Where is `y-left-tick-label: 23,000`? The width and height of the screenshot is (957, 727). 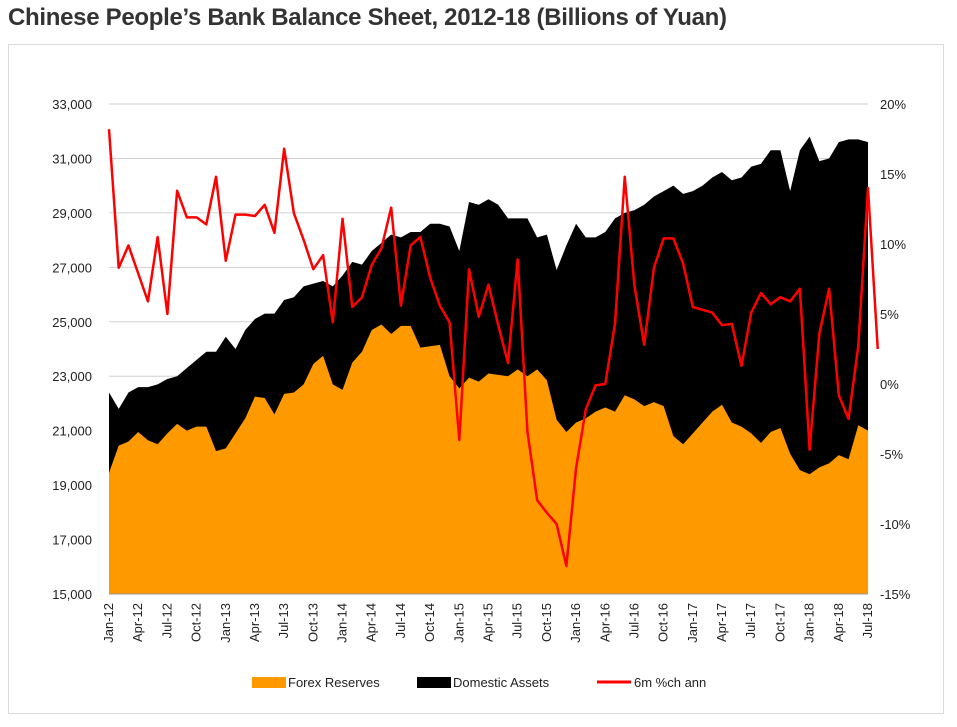 y-left-tick-label: 23,000 is located at coordinates (72, 376).